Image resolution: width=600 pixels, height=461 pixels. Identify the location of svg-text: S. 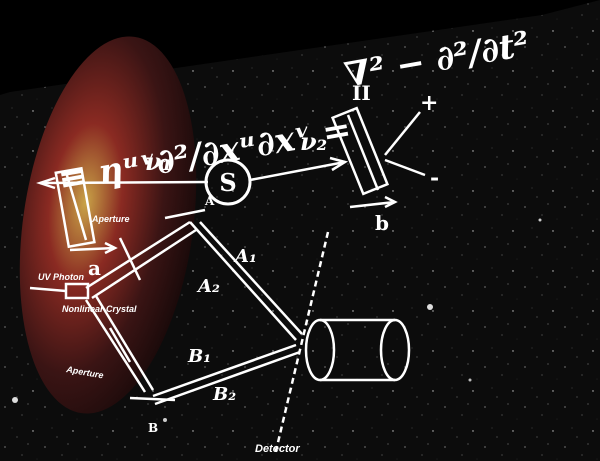
(227, 182).